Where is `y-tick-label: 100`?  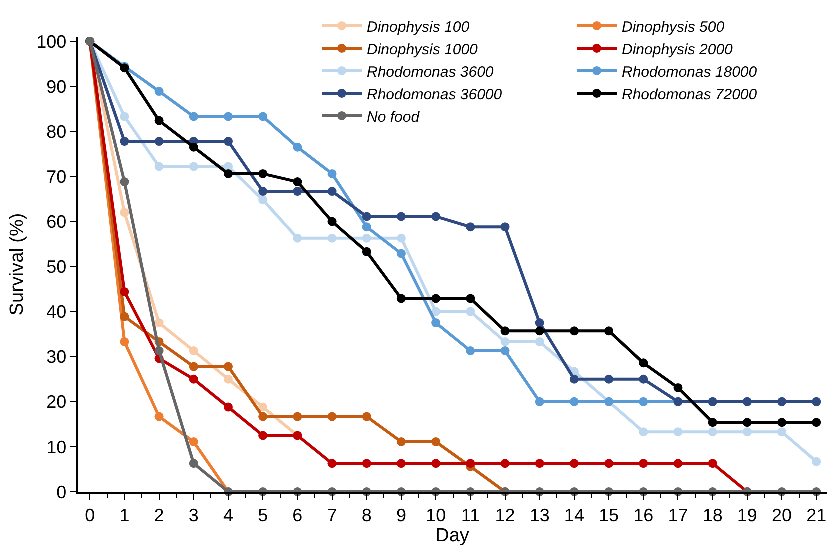 y-tick-label: 100 is located at coordinates (51, 42).